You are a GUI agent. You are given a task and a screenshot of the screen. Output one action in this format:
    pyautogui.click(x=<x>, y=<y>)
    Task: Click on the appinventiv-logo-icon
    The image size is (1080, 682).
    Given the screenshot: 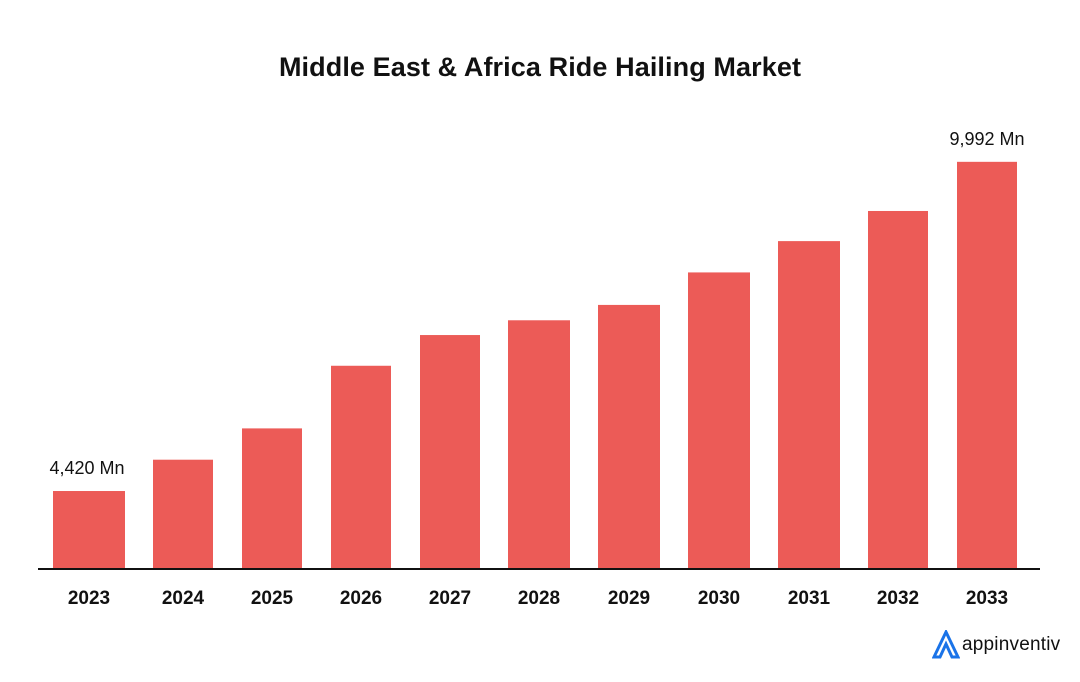 What is the action you would take?
    pyautogui.click(x=946, y=644)
    